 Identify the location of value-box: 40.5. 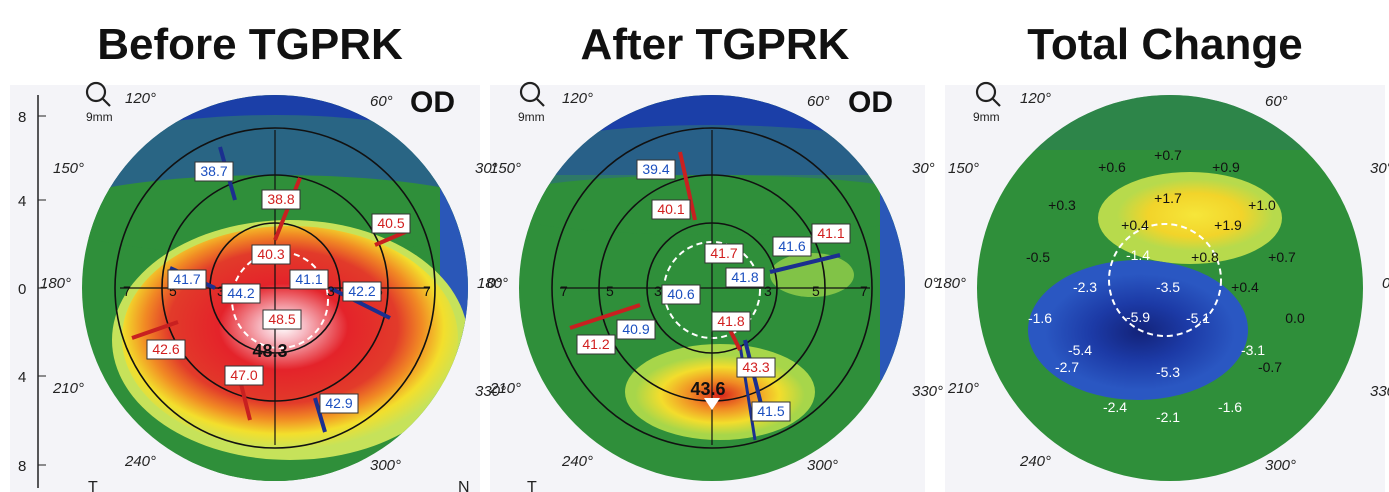
(391, 223).